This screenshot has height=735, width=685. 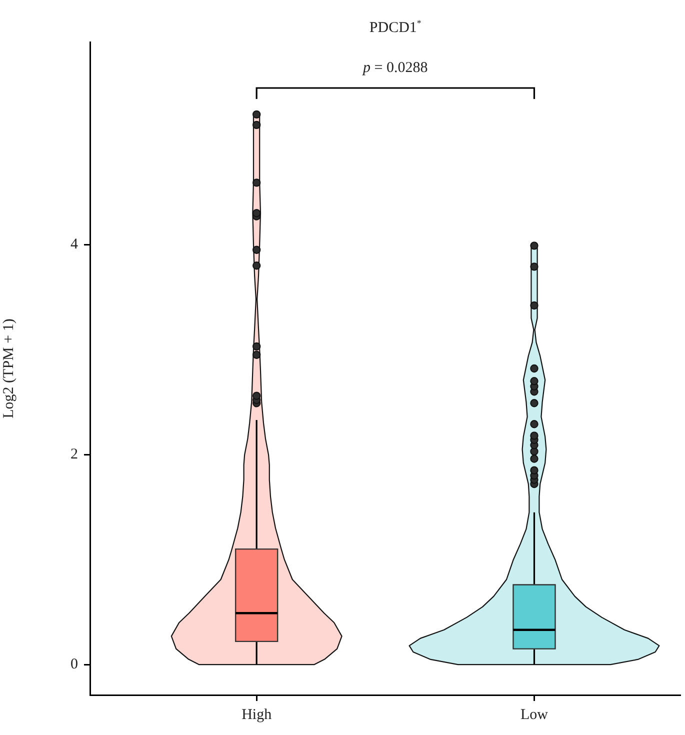 What do you see at coordinates (8, 368) in the screenshot?
I see `y-axis-title: Log2 (TPM + 1)` at bounding box center [8, 368].